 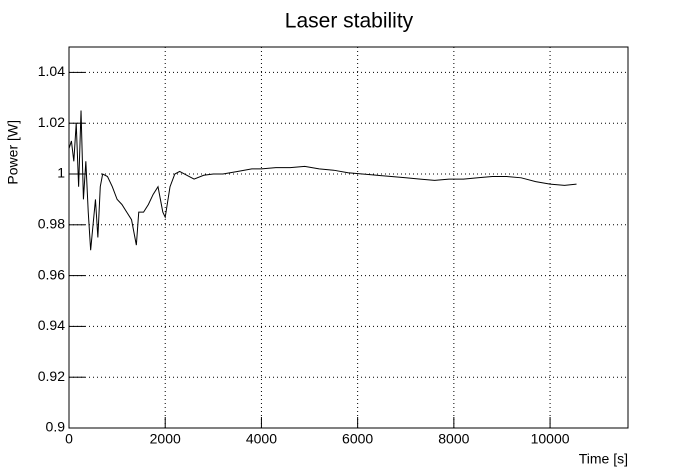 What do you see at coordinates (51, 376) in the screenshot?
I see `y-tick-label: 0.92` at bounding box center [51, 376].